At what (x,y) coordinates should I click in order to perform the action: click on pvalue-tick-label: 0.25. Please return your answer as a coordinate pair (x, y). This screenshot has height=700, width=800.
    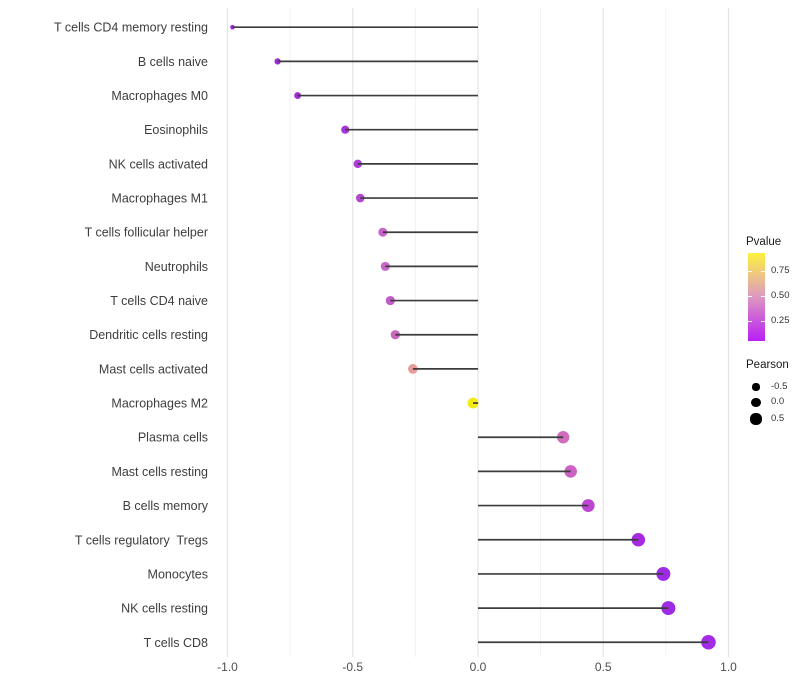
    Looking at the image, I should click on (780, 320).